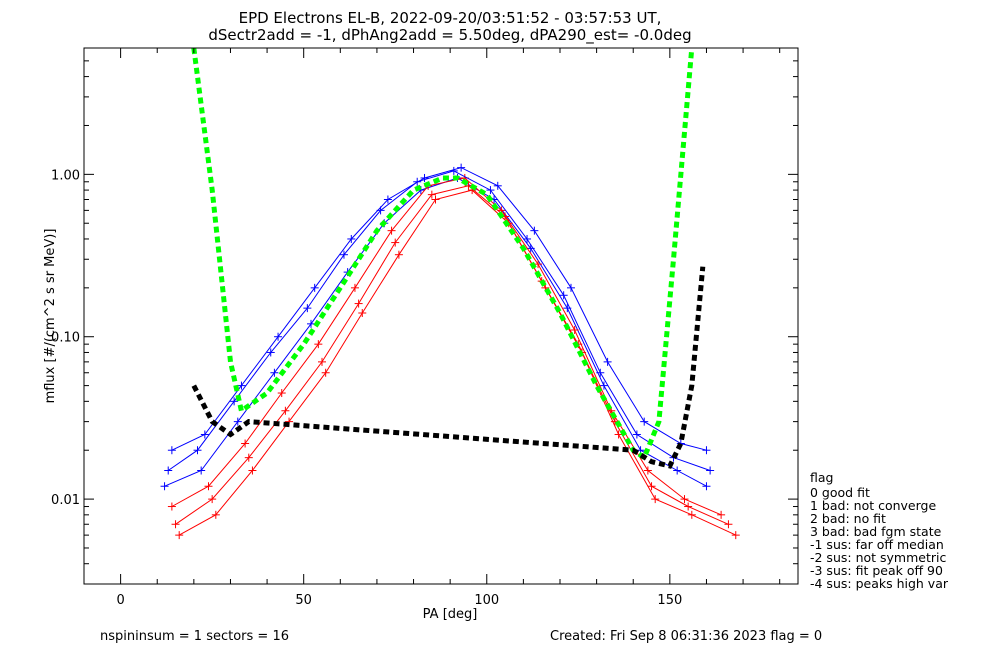 The image size is (1000, 650). What do you see at coordinates (65, 338) in the screenshot?
I see `y-tick-label: 0.10` at bounding box center [65, 338].